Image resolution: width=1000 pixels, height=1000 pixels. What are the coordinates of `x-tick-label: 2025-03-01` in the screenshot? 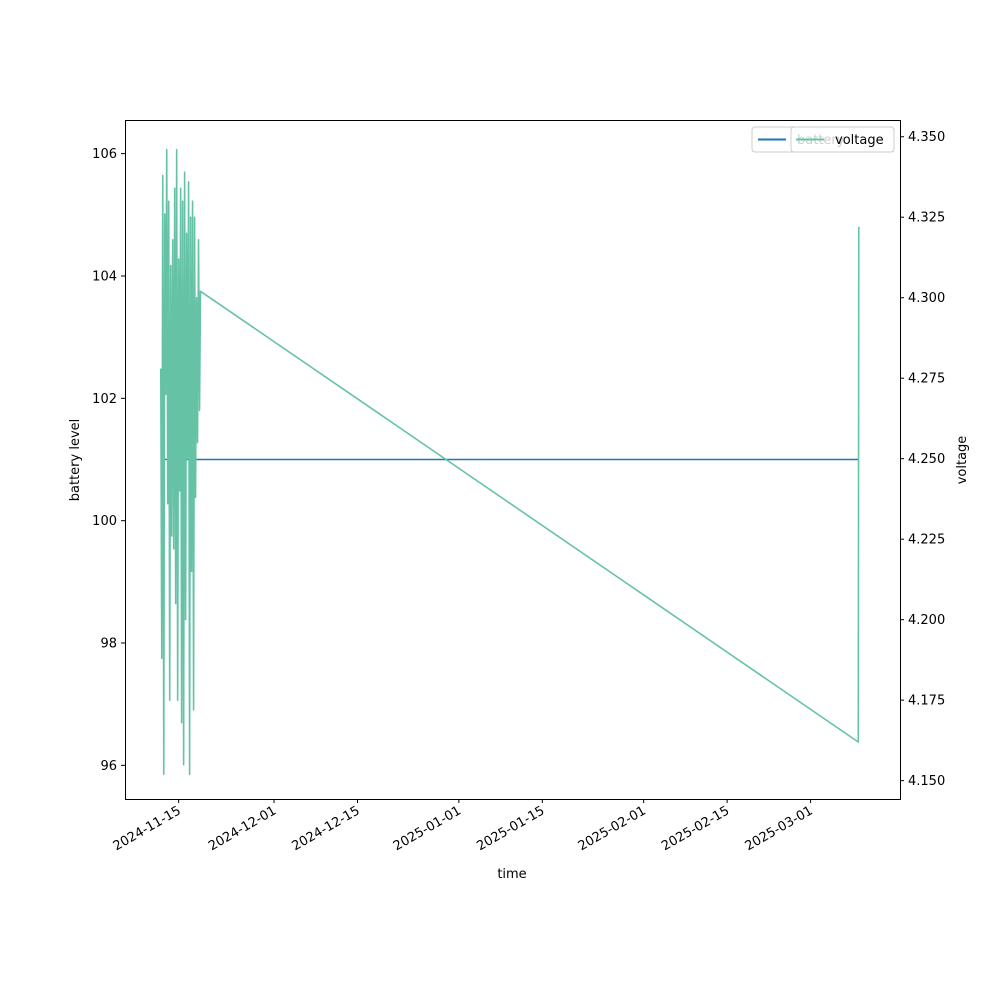 It's located at (779, 828).